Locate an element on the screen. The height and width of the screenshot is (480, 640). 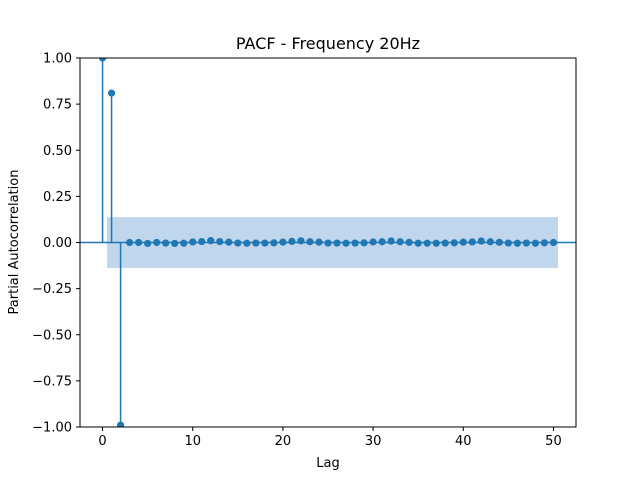
y-tick-label: 0.75 is located at coordinates (57, 105).